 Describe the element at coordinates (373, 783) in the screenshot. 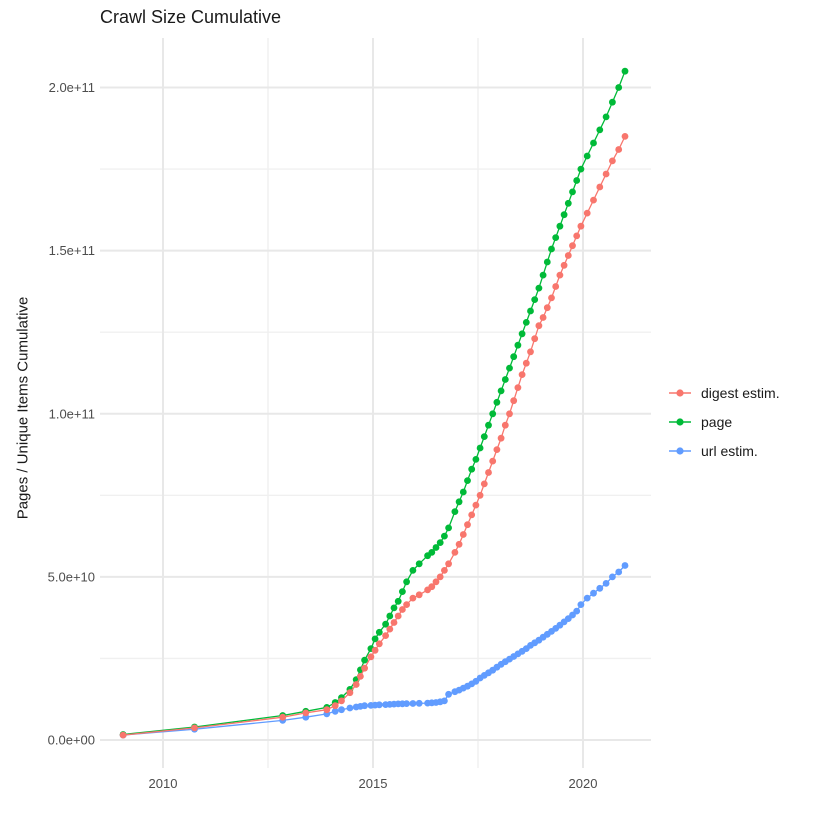

I see `x-tick-label: 2015` at that location.